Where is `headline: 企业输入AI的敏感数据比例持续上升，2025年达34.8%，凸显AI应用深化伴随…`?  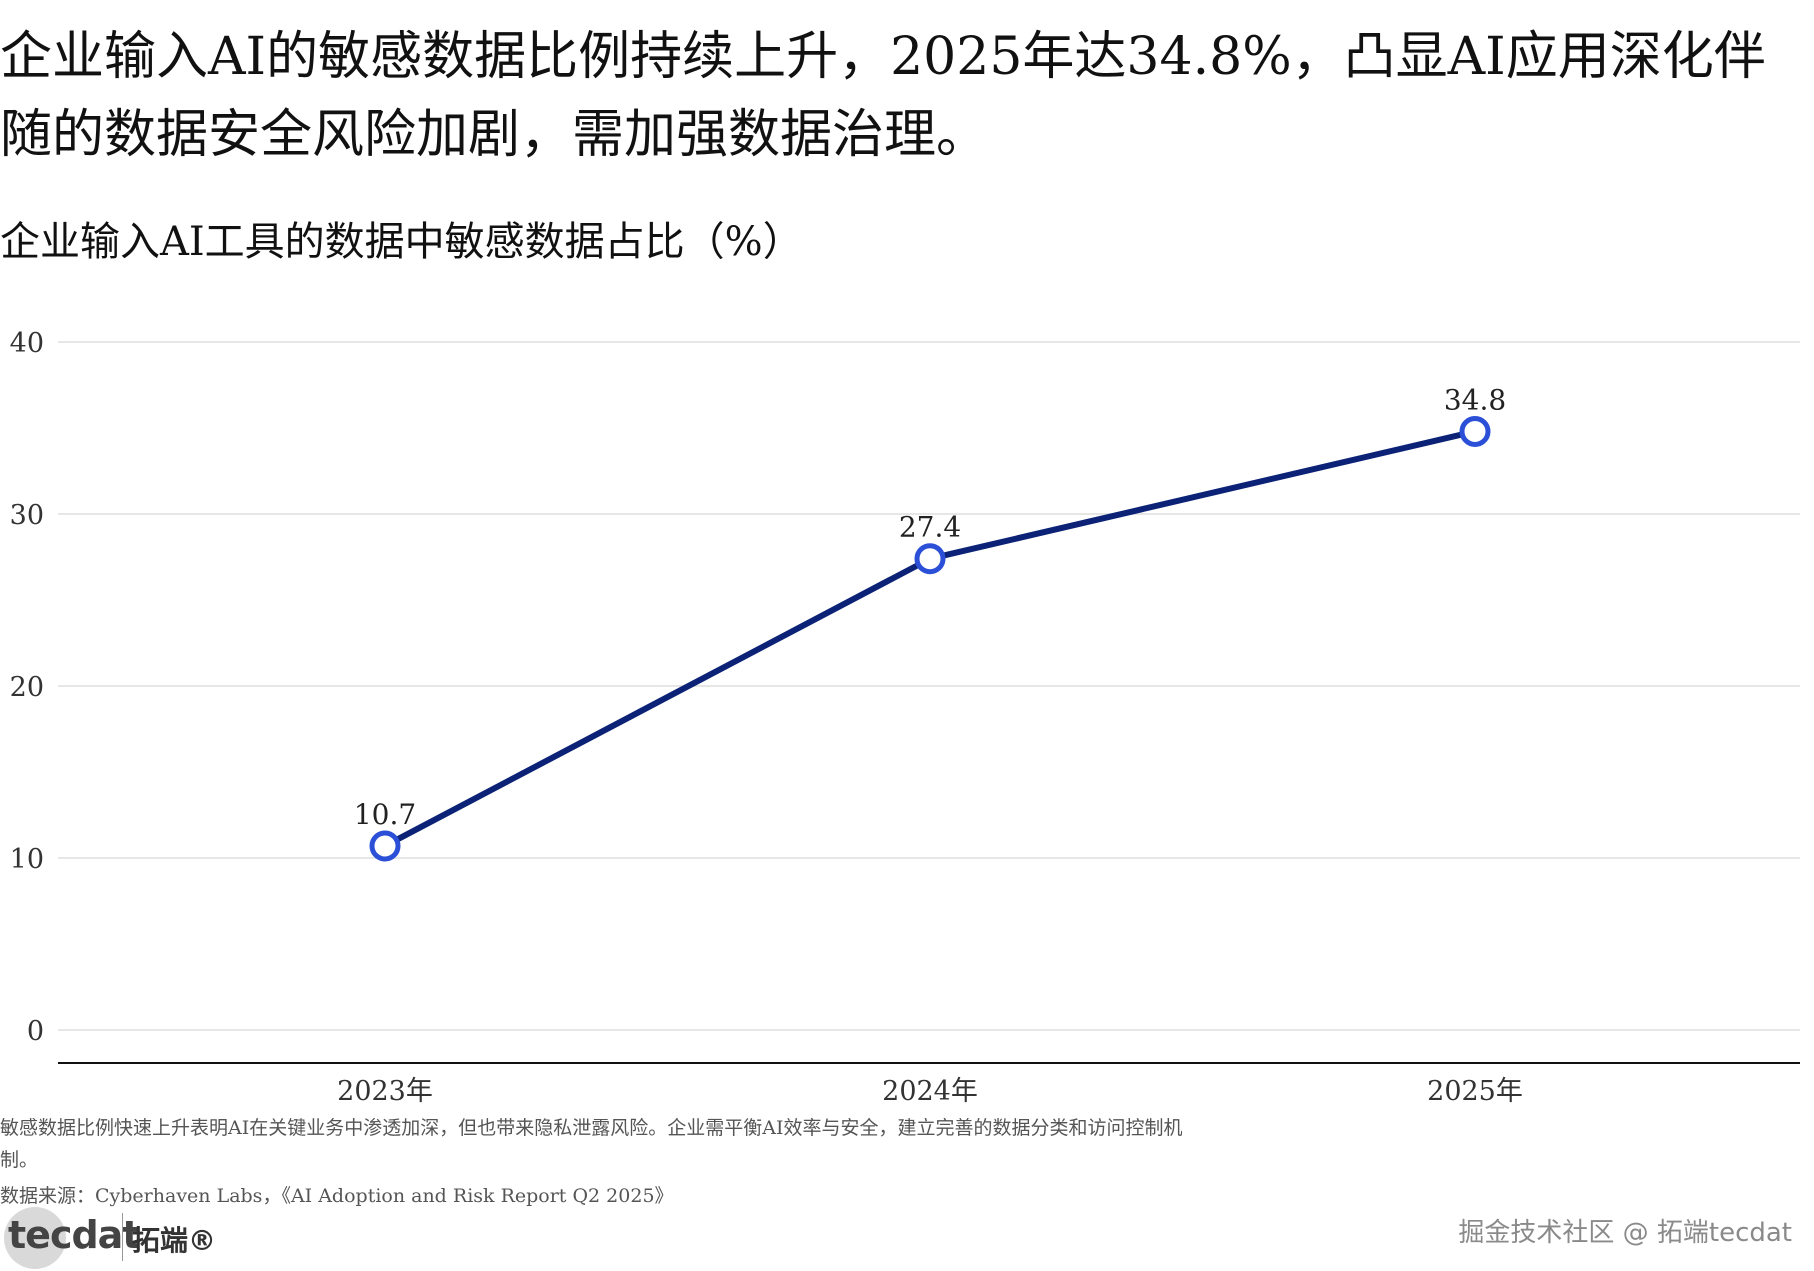
headline: 企业输入AI的敏感数据比例持续上升，2025年达34.8%，凸显AI应用深化伴随… is located at coordinates (883, 96).